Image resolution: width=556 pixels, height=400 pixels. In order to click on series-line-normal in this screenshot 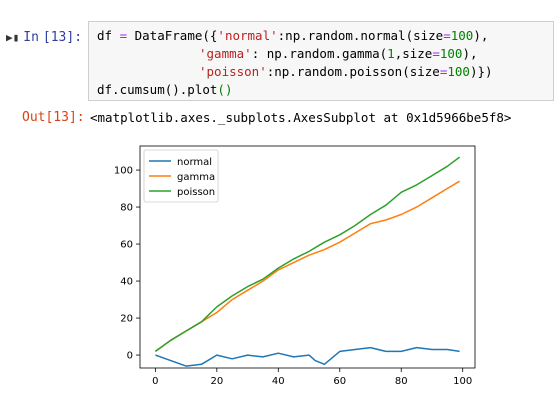, I will do `click(307, 356)`.